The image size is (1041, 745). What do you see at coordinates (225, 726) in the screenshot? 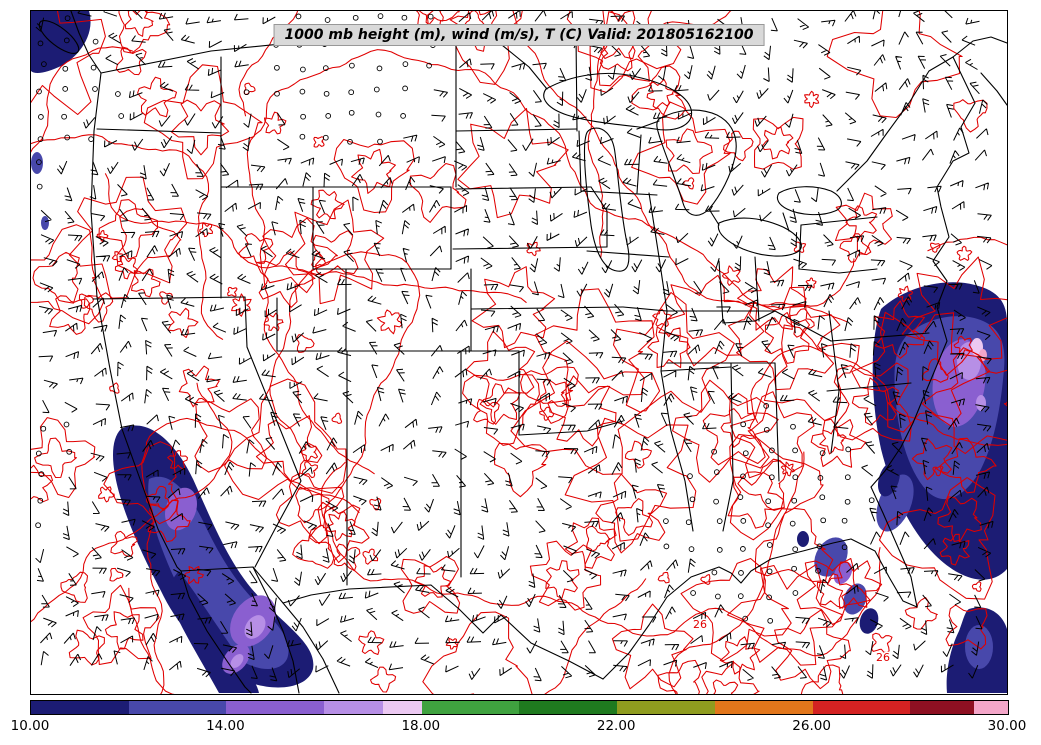
I see `colorbar-tick-label: 14.00` at bounding box center [225, 726].